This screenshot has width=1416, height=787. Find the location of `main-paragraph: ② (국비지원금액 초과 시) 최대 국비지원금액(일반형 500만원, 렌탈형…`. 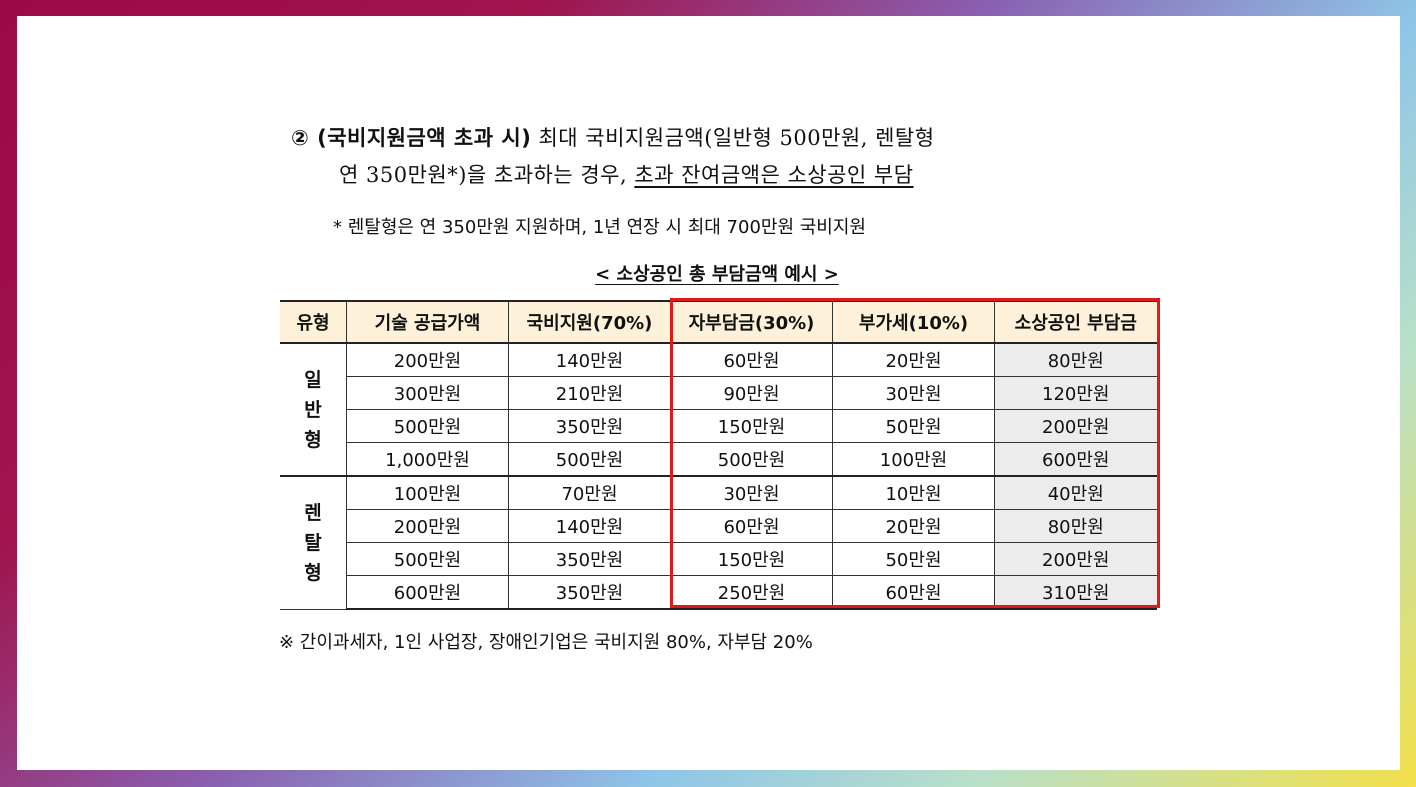

main-paragraph: ② (국비지원금액 초과 시) 최대 국비지원금액(일반형 500만원, 렌탈형… is located at coordinates (731, 157).